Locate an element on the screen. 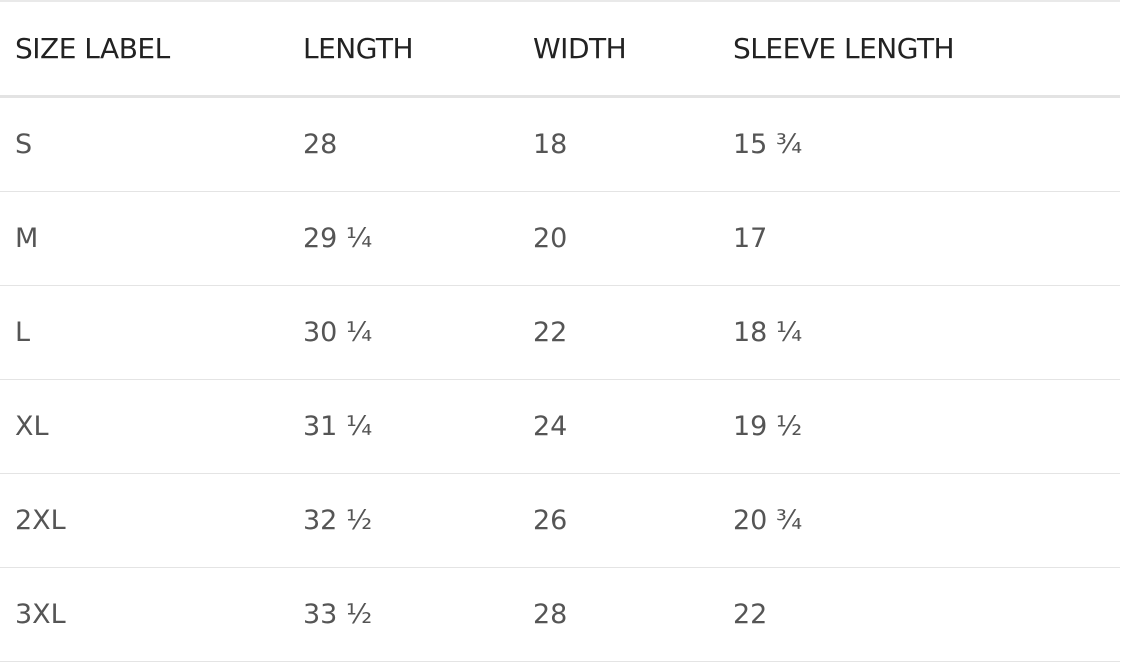  cell-size-label: 3XL is located at coordinates (40, 614).